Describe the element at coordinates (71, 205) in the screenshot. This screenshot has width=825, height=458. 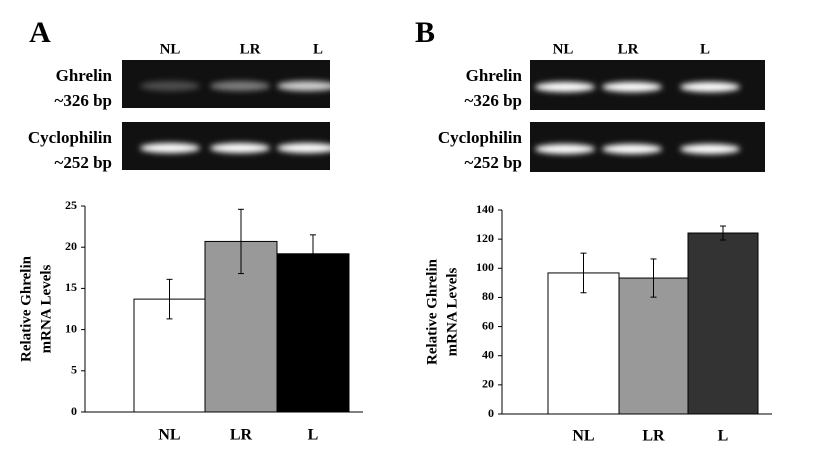
I see `y-tick-label: 25` at that location.